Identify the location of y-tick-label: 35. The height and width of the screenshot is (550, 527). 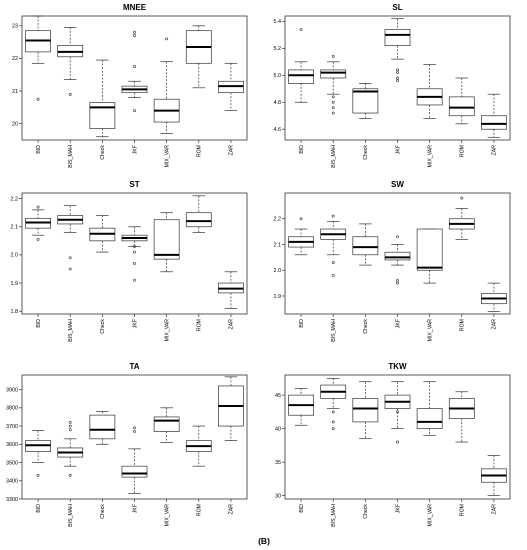
(278, 463).